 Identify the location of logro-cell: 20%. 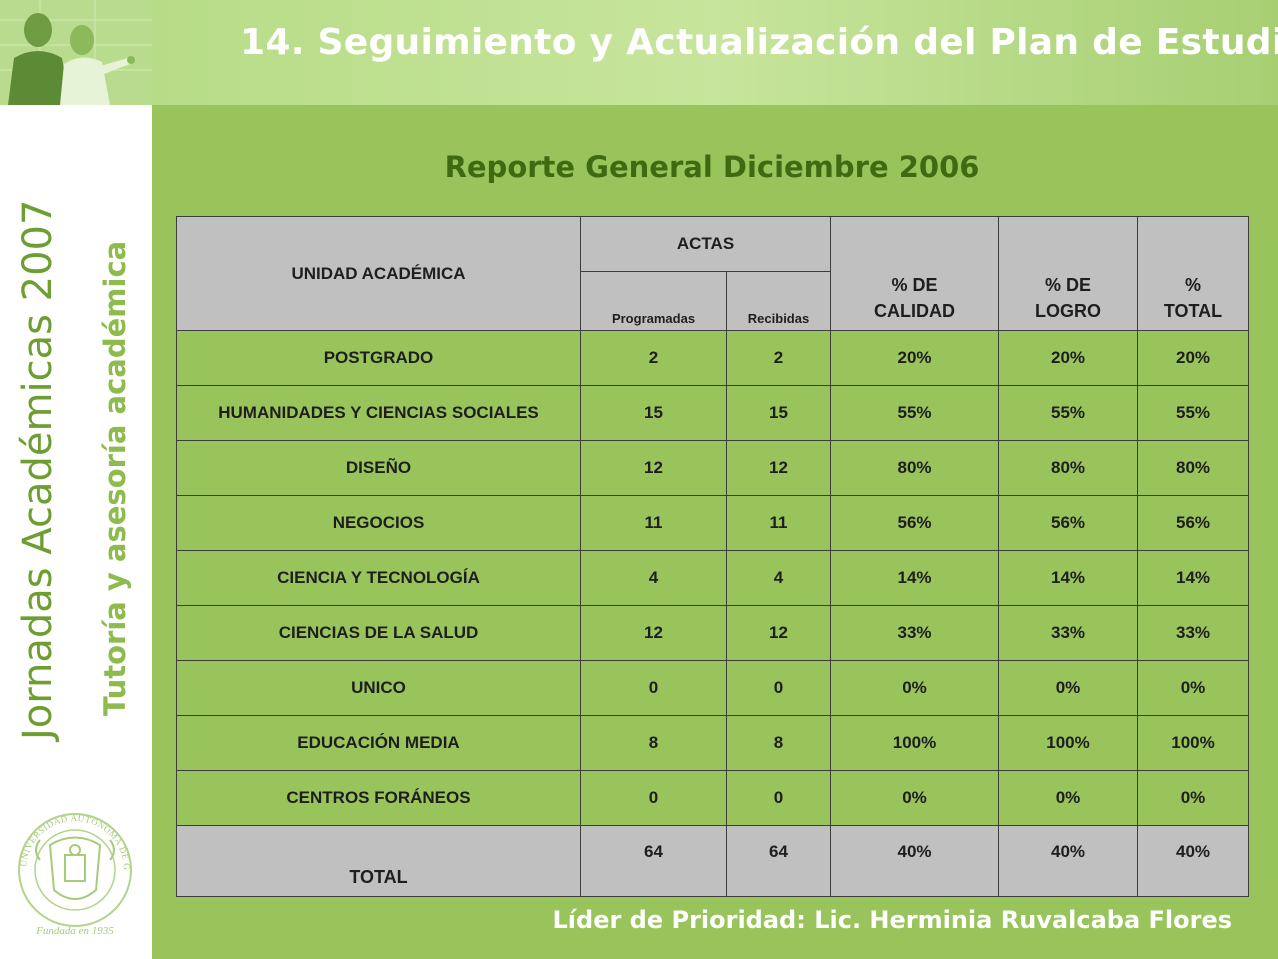
(1068, 358).